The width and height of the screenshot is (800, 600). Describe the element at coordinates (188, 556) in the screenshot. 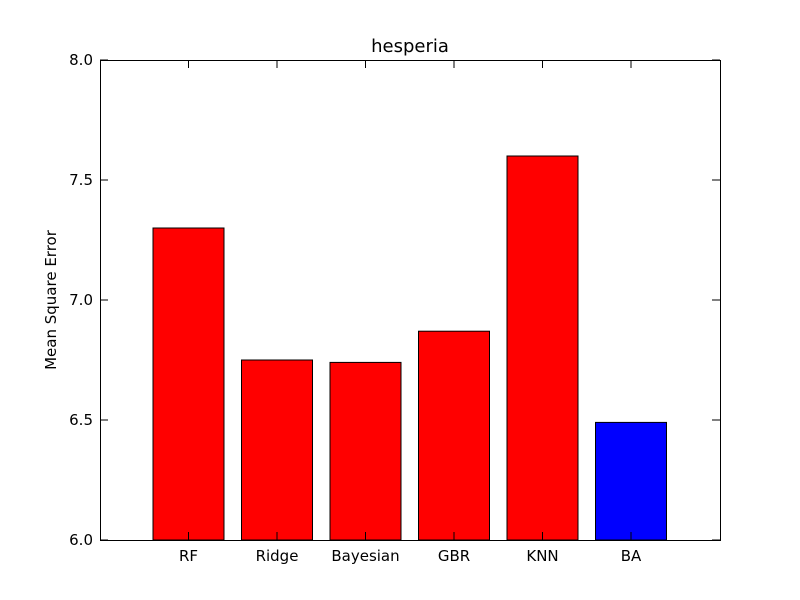

I see `x-tick-label: RF` at that location.